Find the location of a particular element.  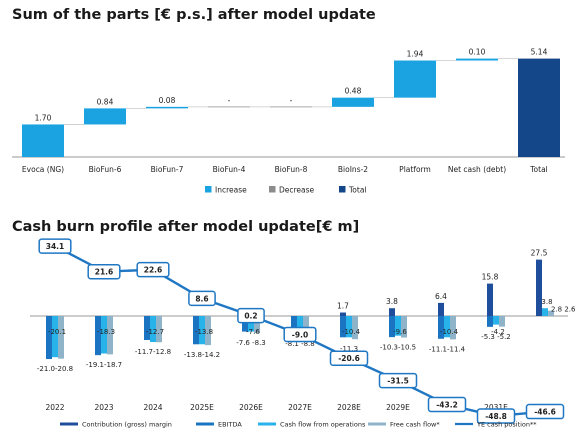

cash-position-label: -31.5 is located at coordinates (398, 381).